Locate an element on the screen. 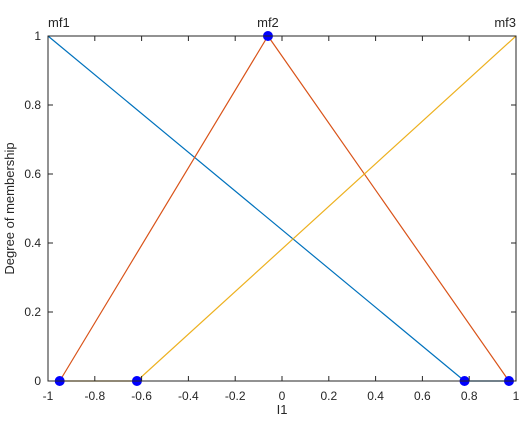  y-tick-label: 1 is located at coordinates (37, 36).